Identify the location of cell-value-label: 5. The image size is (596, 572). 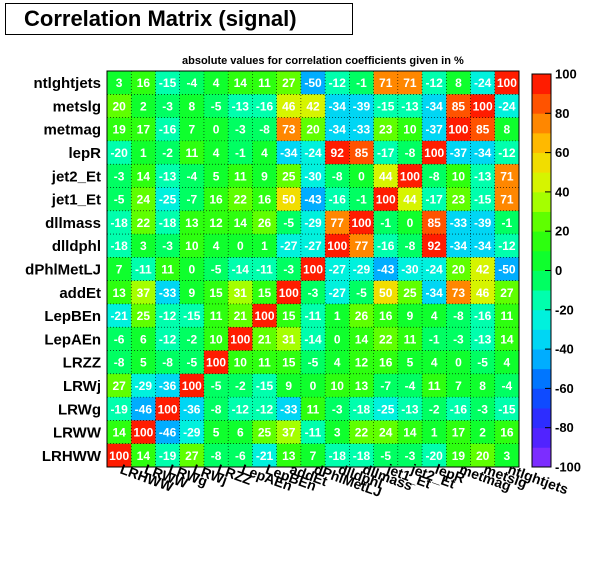
(216, 433).